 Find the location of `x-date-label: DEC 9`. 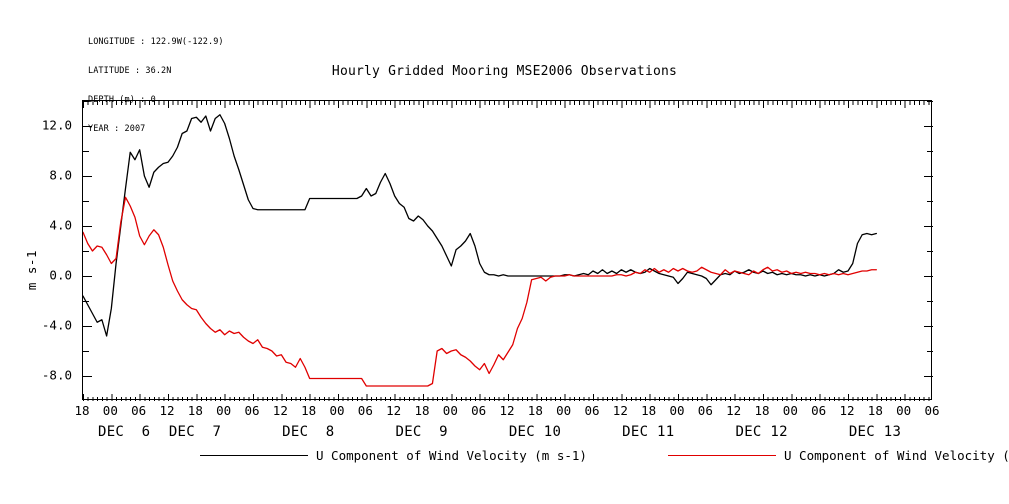

x-date-label: DEC 9 is located at coordinates (421, 432).